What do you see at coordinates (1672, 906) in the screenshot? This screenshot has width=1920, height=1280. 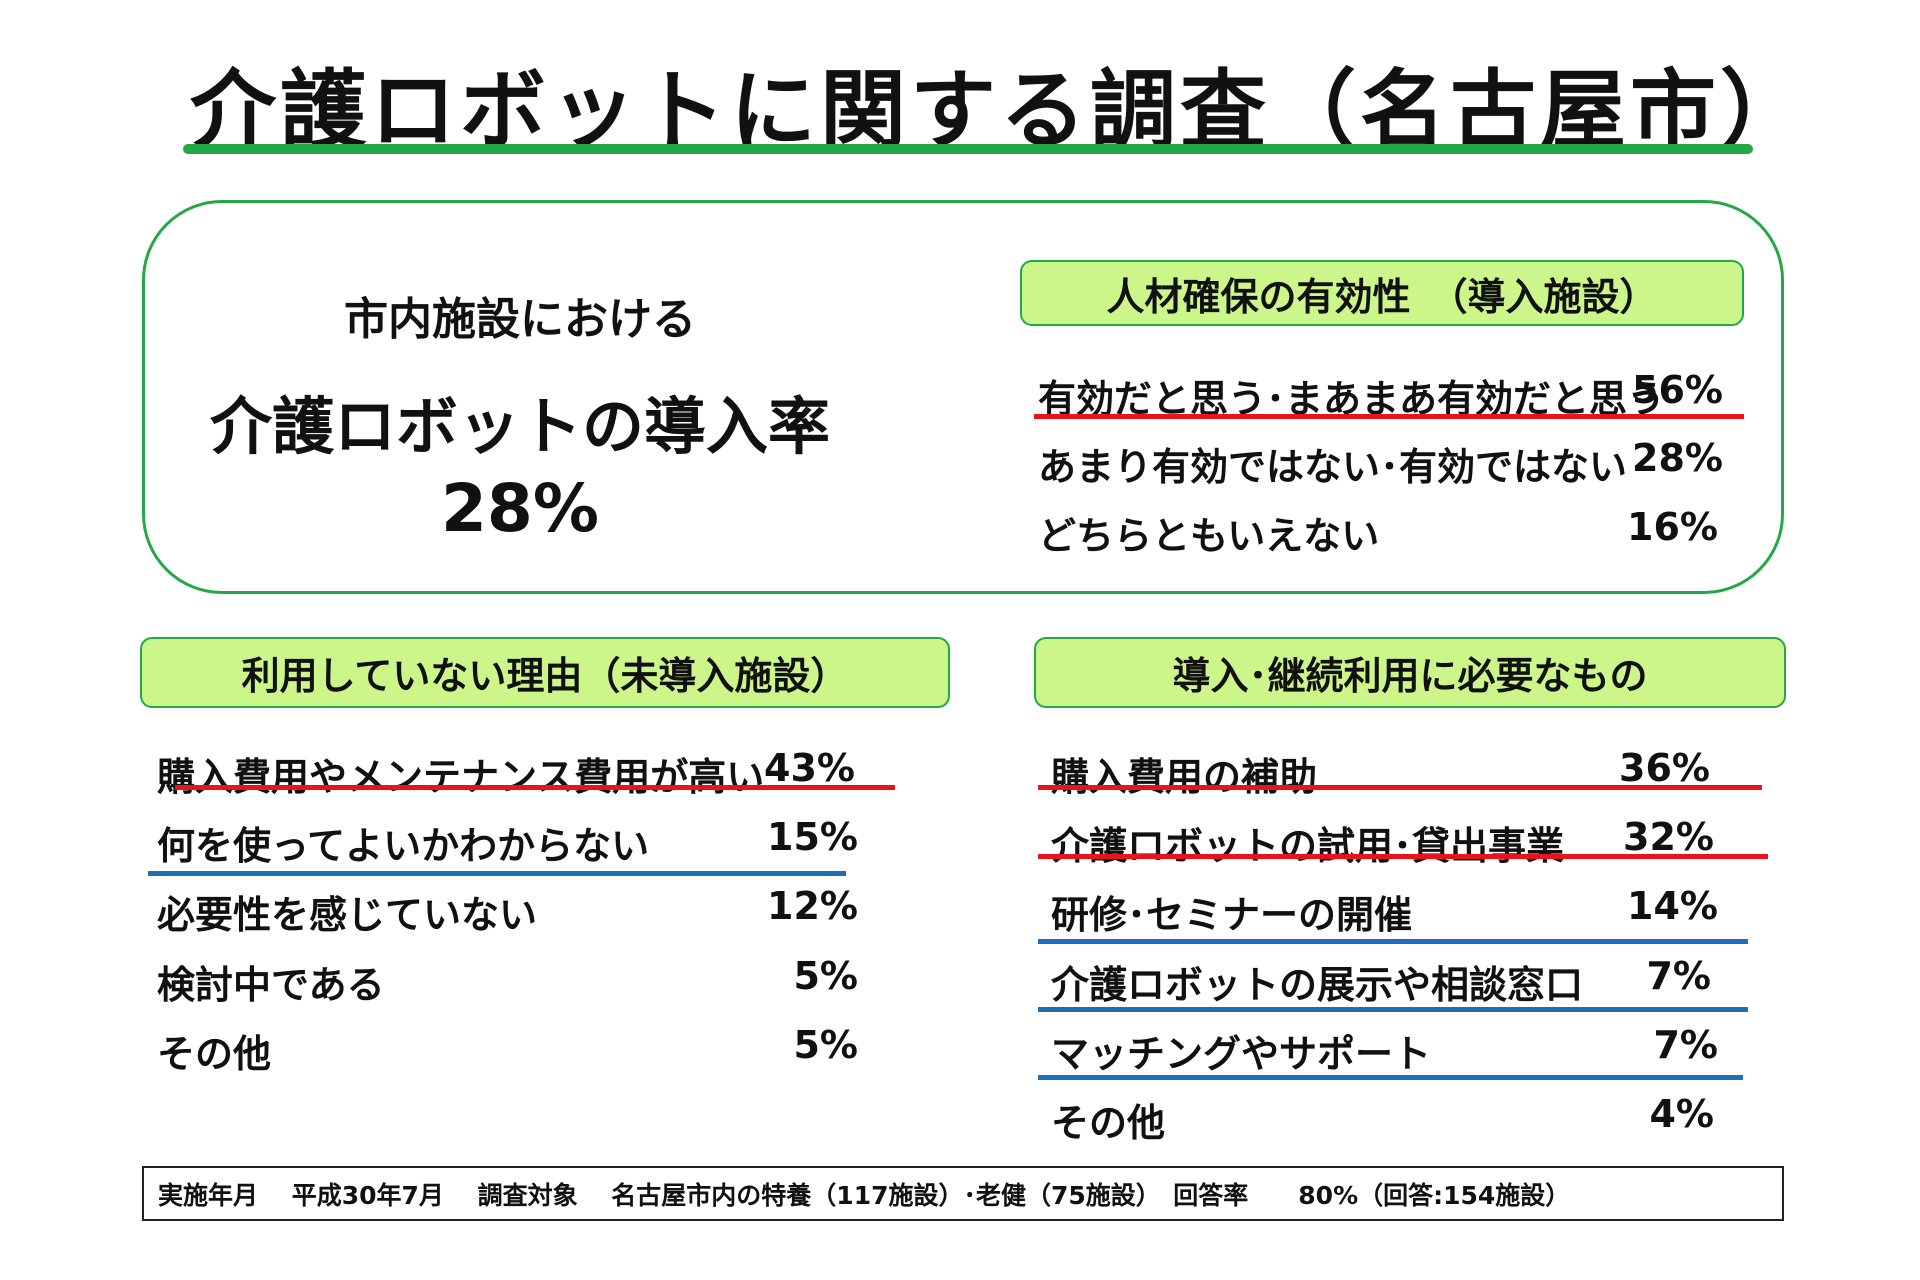 I see `need-value: 14%` at bounding box center [1672, 906].